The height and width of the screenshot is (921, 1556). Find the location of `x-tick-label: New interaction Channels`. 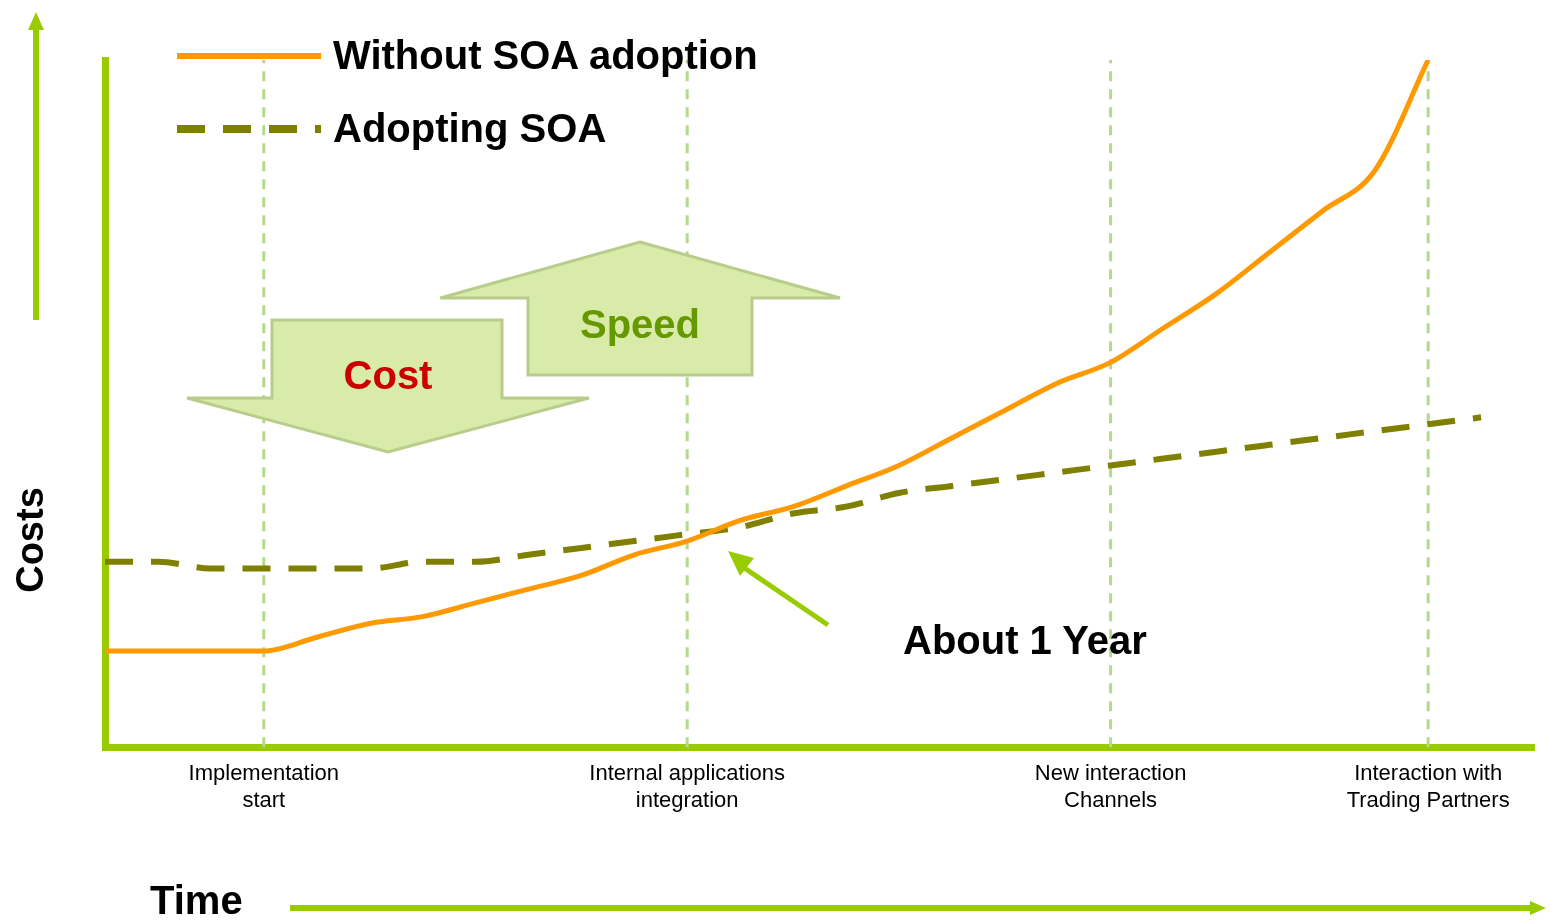

x-tick-label: New interaction Channels is located at coordinates (1110, 786).